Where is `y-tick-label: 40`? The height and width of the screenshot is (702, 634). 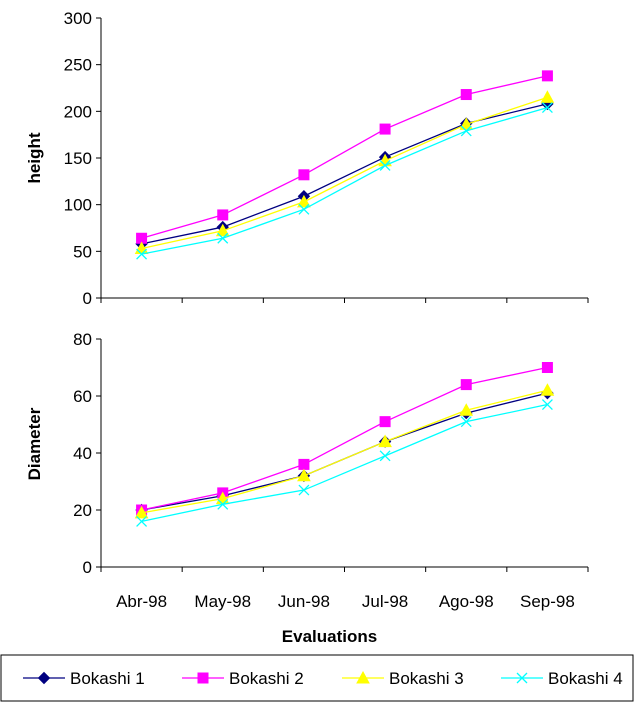
y-tick-label: 40 is located at coordinates (82, 453).